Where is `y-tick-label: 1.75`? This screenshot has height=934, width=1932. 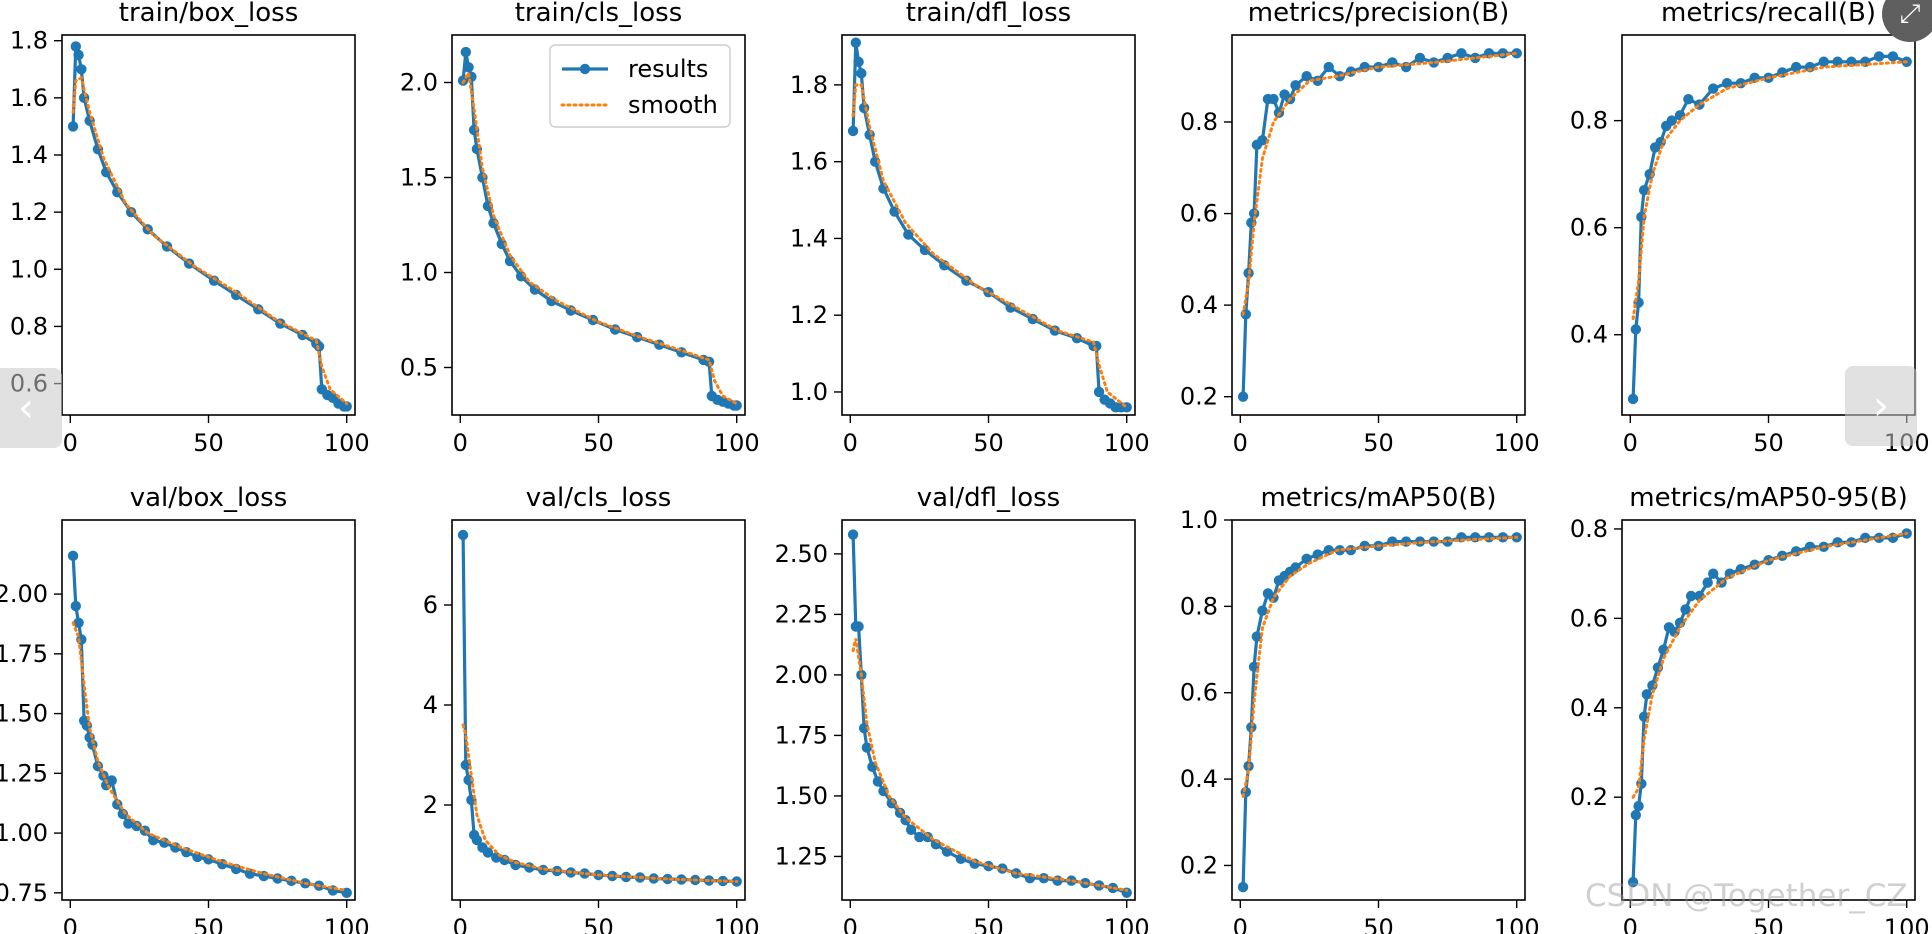
y-tick-label: 1.75 is located at coordinates (24, 654).